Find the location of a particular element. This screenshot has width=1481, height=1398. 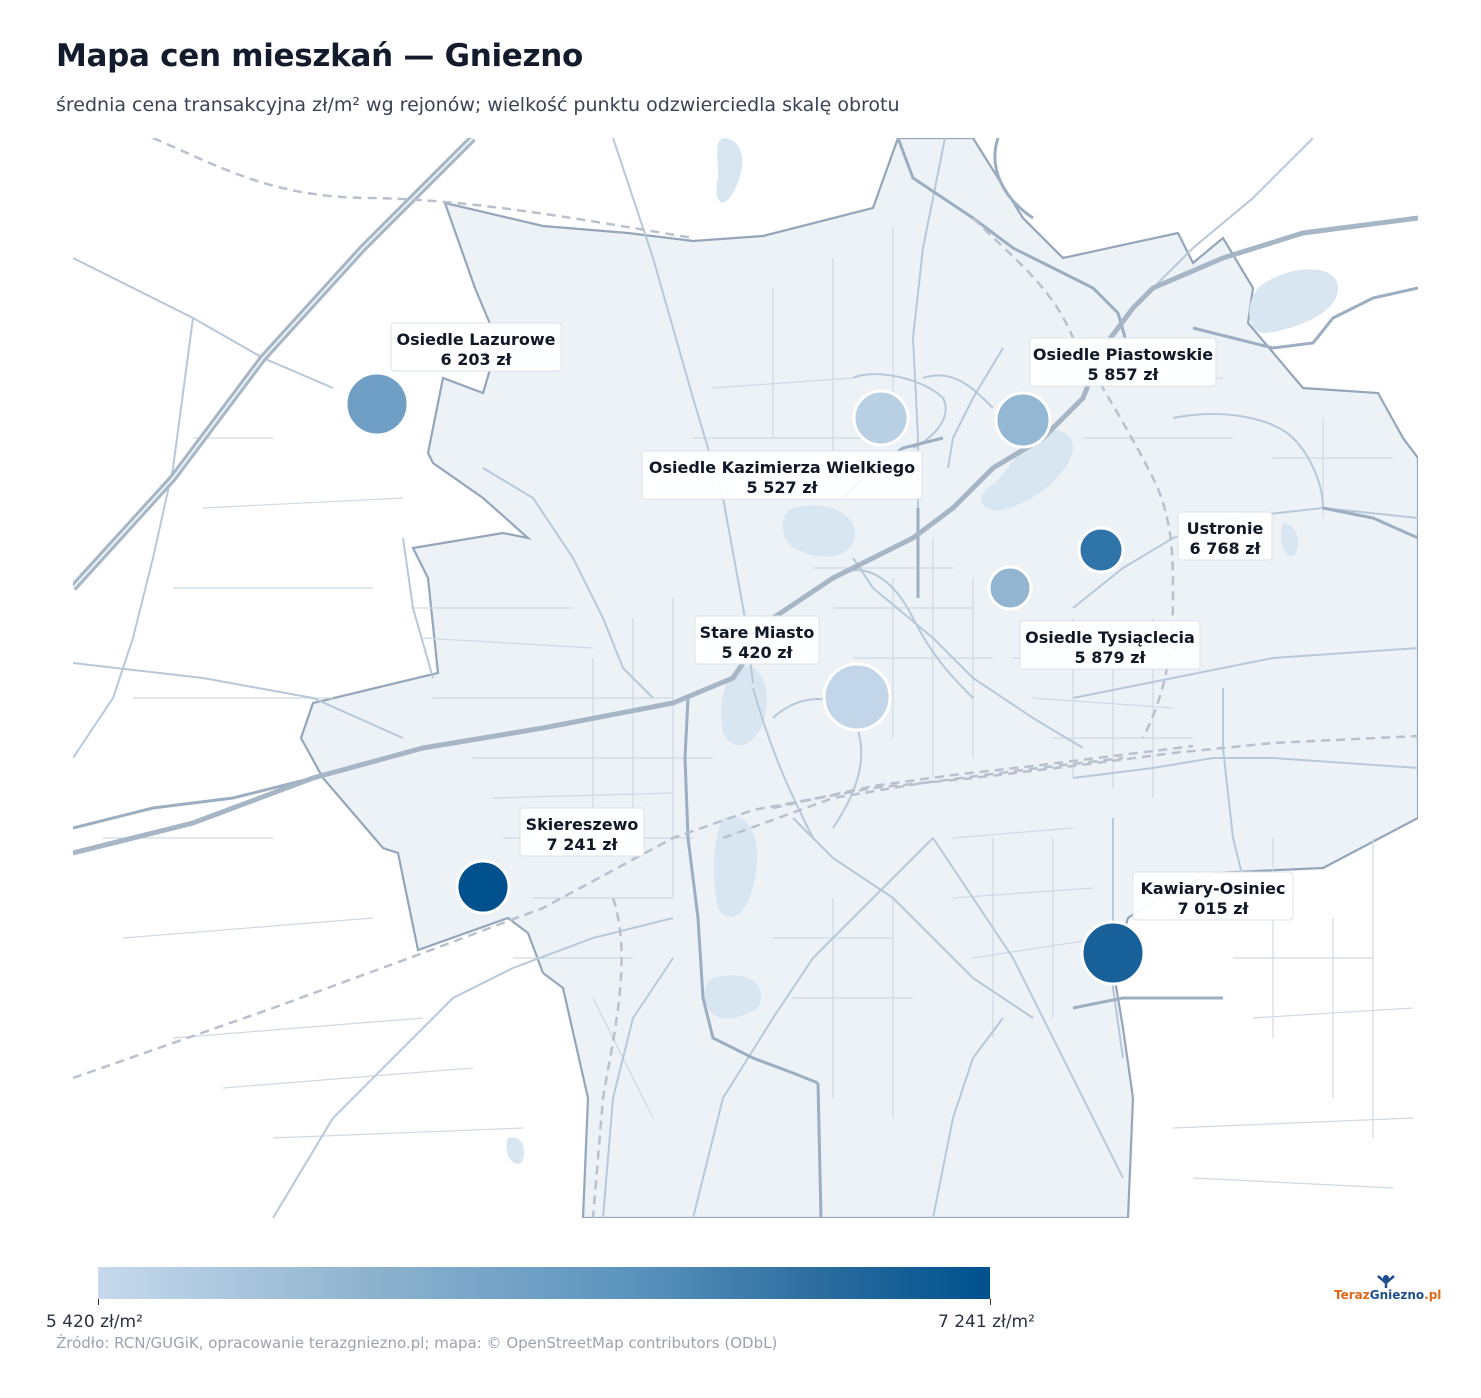

logo-figure-icon is located at coordinates (1386, 1281).